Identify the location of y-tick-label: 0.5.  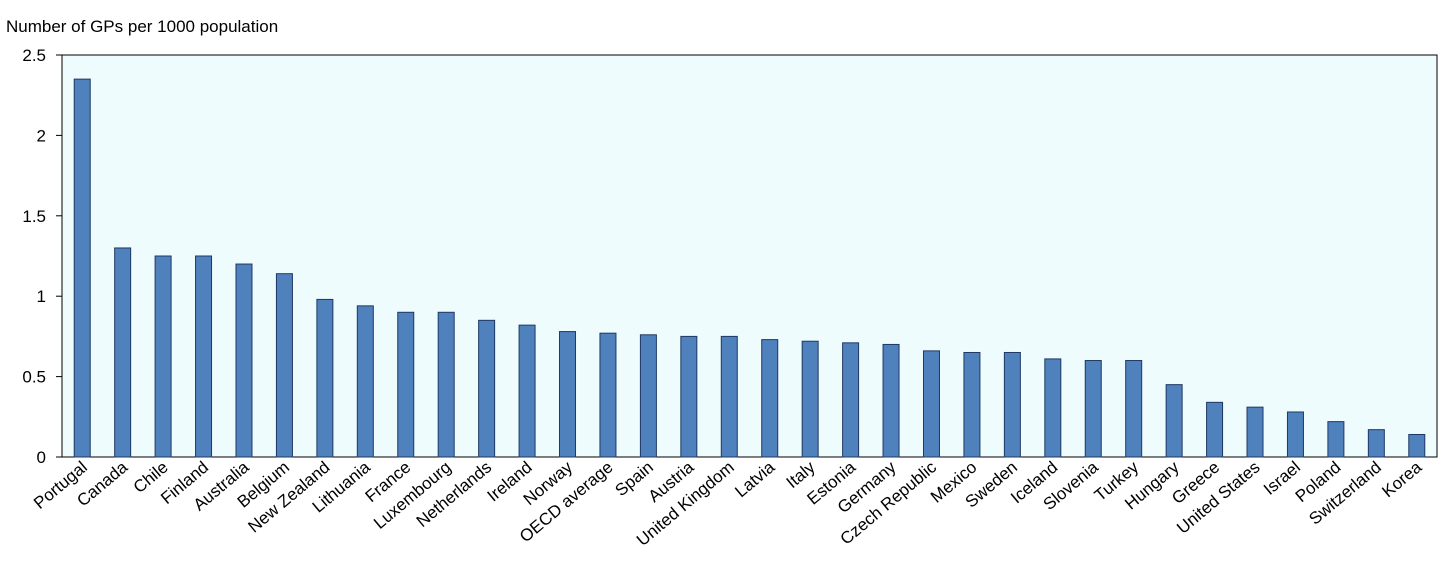
(34, 377).